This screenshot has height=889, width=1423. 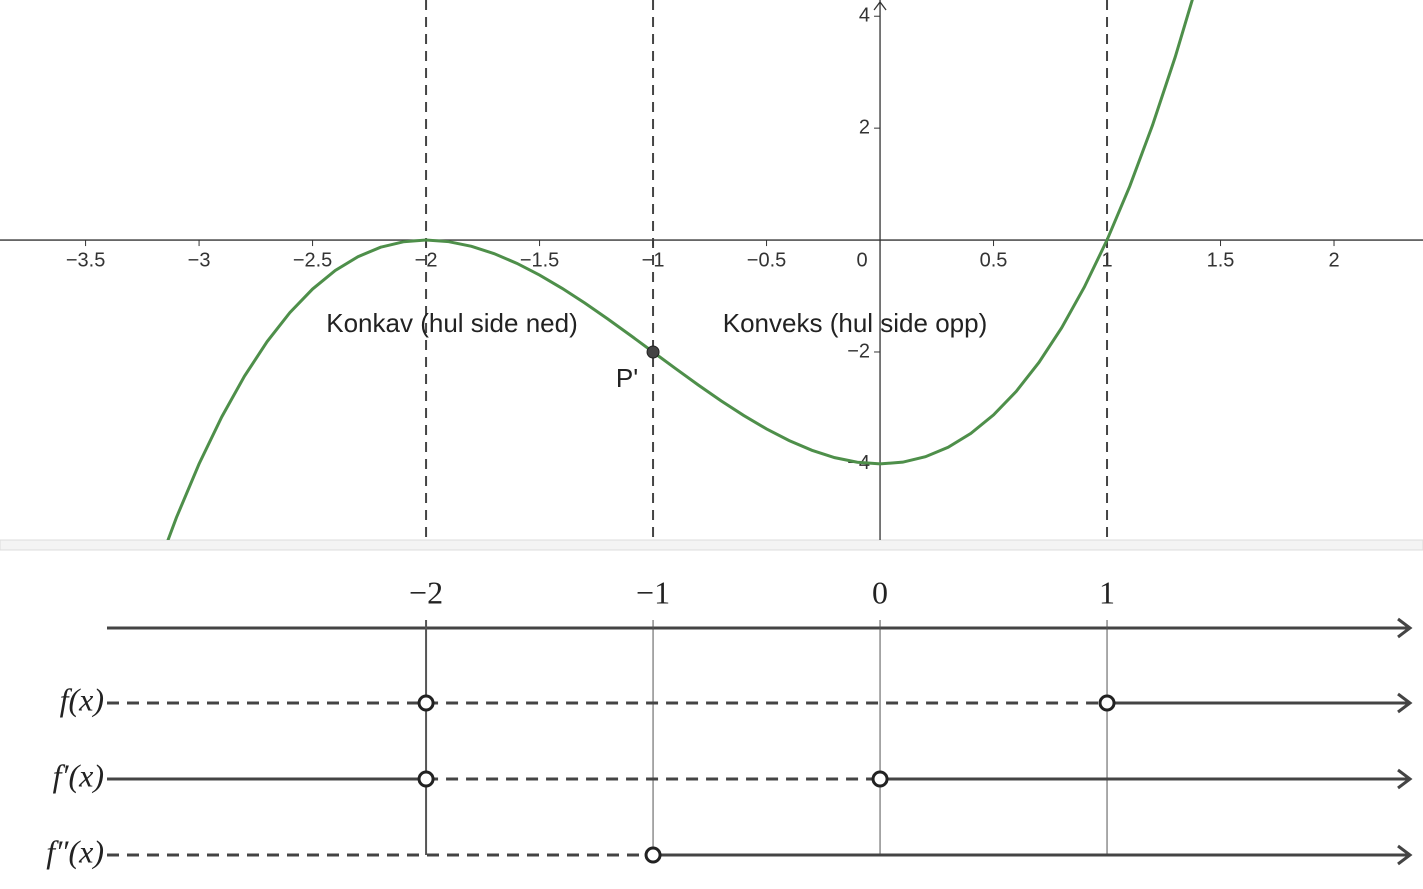 I want to click on annotation: Konkav (hul side ned), so click(x=451, y=323).